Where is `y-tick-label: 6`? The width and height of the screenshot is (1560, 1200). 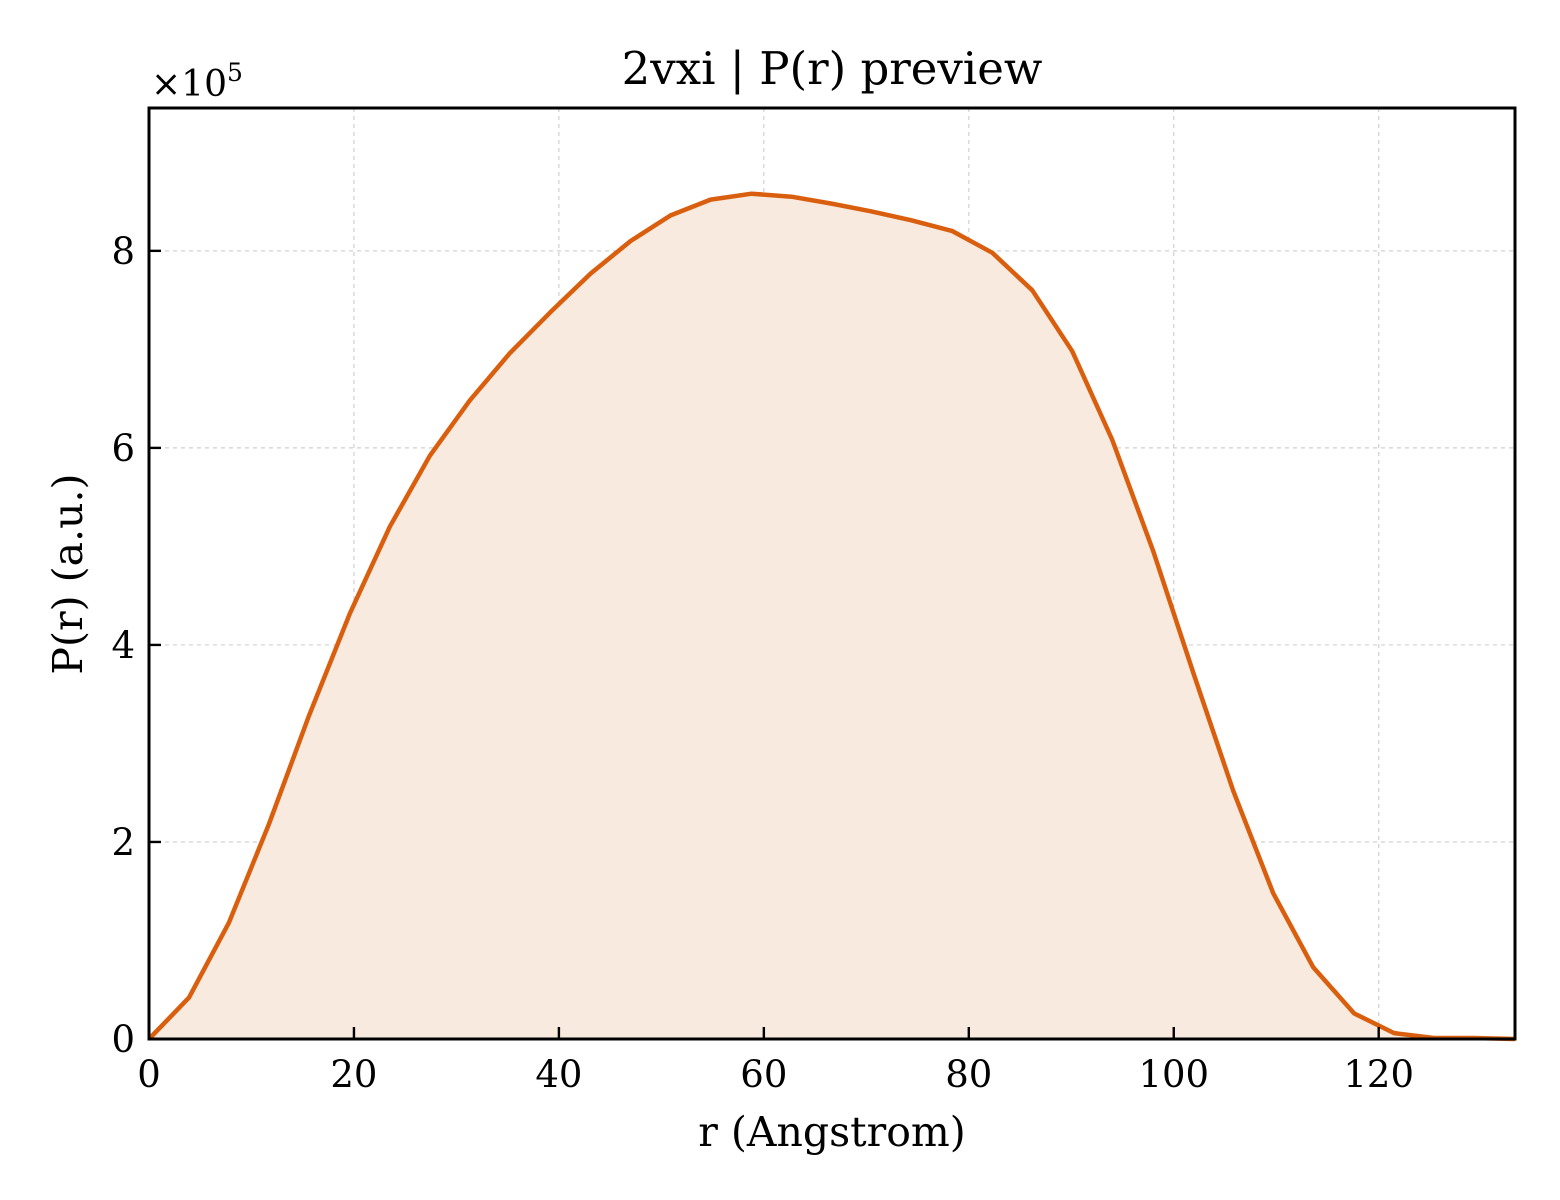
y-tick-label: 6 is located at coordinates (123, 448).